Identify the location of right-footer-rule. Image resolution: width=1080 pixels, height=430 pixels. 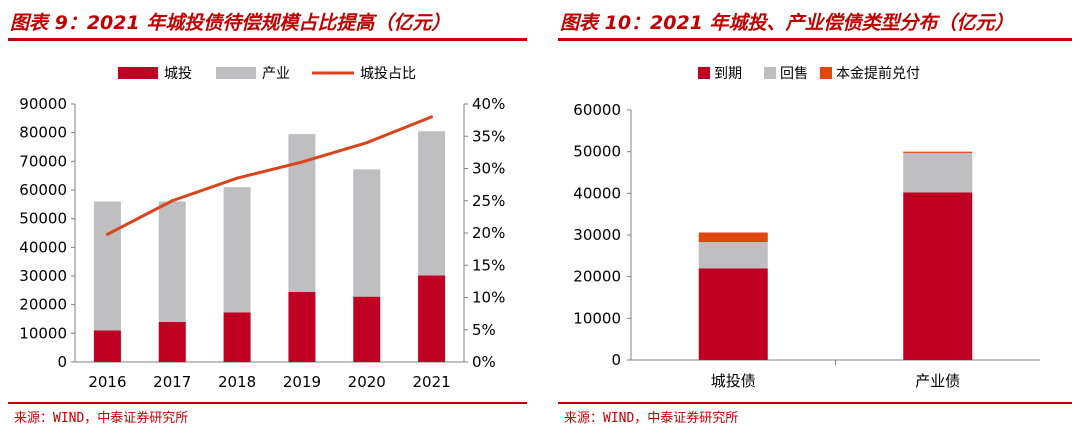
(815, 403).